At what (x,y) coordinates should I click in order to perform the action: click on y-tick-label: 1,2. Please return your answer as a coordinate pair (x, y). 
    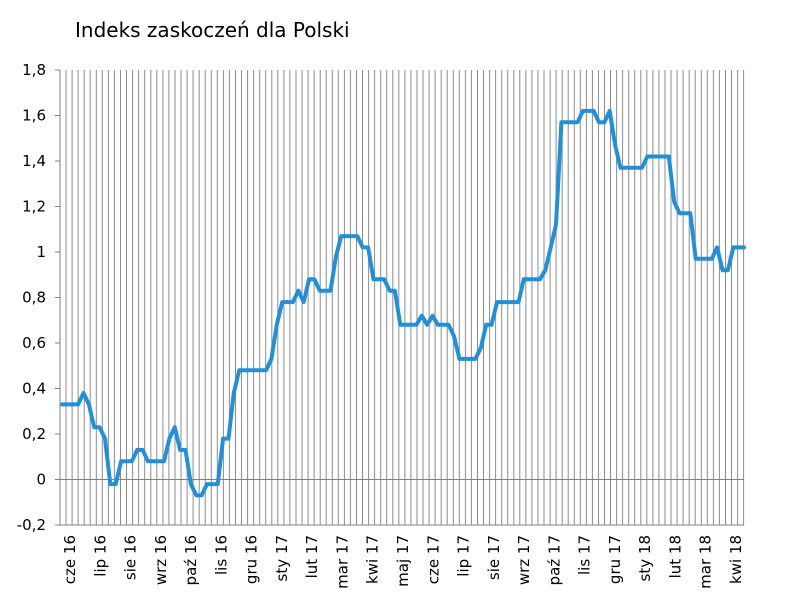
    Looking at the image, I should click on (34, 207).